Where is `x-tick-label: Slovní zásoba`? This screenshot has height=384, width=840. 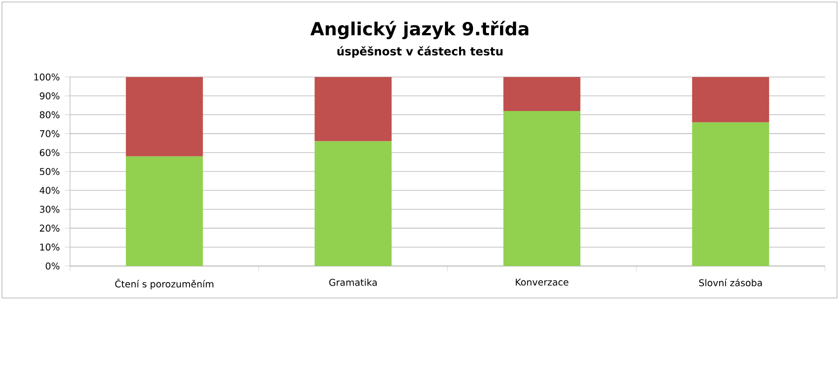 x-tick-label: Slovní zásoba is located at coordinates (730, 282).